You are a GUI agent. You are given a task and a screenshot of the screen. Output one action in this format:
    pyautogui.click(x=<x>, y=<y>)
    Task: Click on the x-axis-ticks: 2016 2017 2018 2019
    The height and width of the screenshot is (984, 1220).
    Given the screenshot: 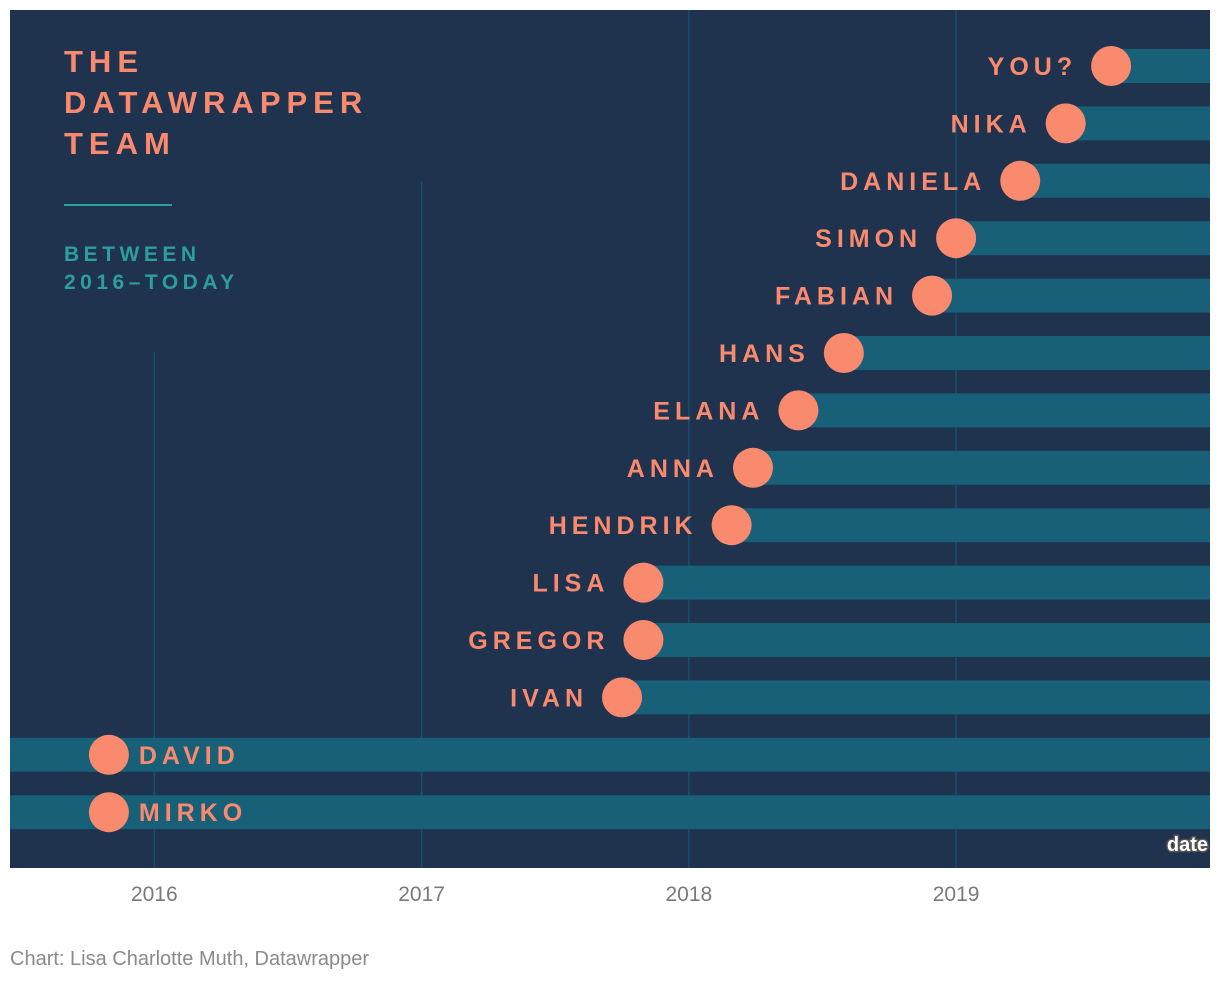 What is the action you would take?
    pyautogui.click(x=555, y=894)
    